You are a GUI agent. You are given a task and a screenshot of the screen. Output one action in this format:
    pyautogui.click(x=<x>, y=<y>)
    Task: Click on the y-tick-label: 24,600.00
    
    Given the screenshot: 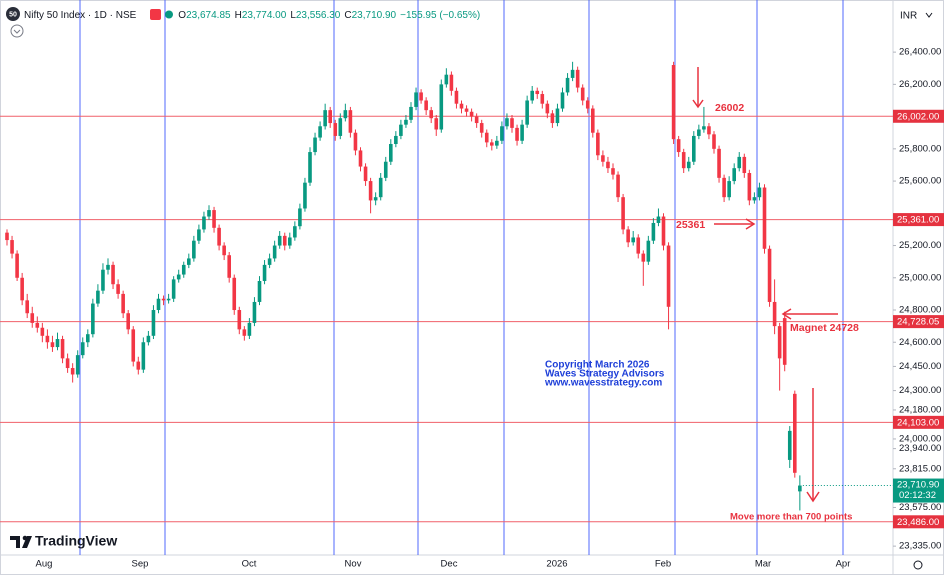 What is the action you would take?
    pyautogui.click(x=920, y=342)
    